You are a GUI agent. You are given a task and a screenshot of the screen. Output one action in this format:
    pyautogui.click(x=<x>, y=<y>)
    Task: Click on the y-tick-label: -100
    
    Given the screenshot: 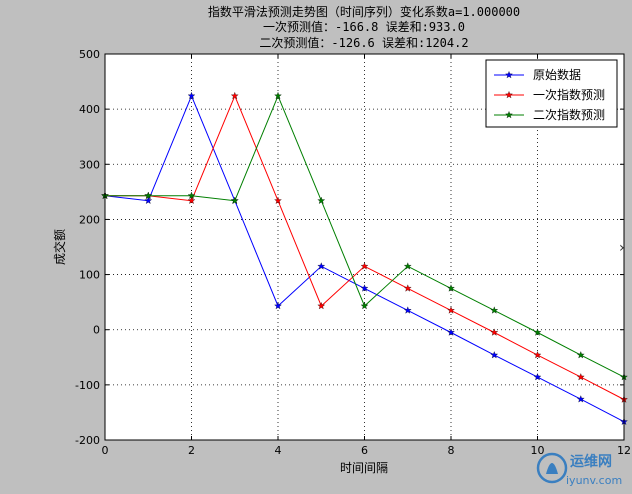 What is the action you would take?
    pyautogui.click(x=87, y=385)
    